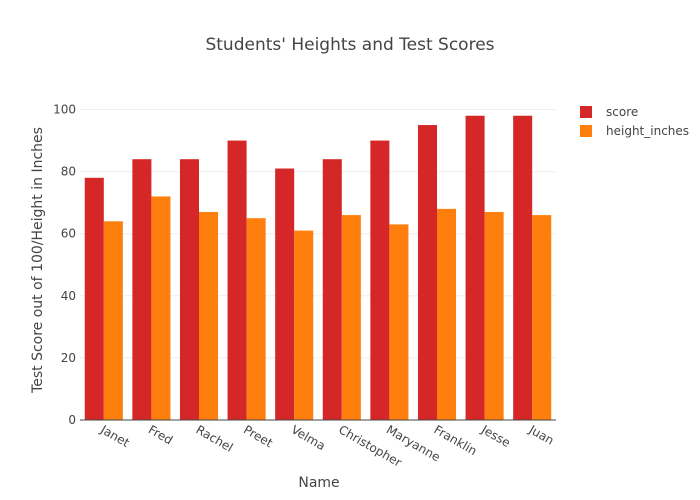 The image size is (700, 500). I want to click on y-tick-label: 100, so click(64, 110).